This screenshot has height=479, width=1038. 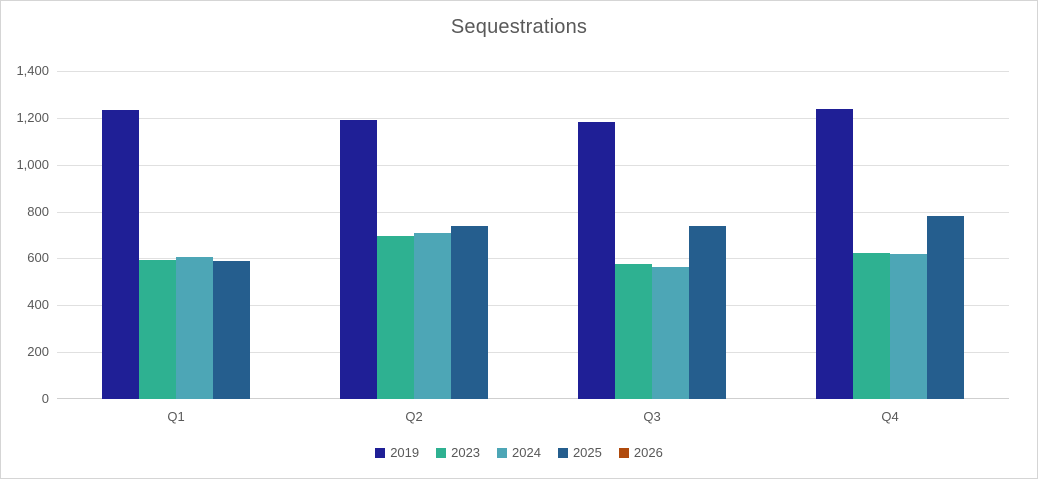 I want to click on legend-swatch-2024, so click(x=502, y=452).